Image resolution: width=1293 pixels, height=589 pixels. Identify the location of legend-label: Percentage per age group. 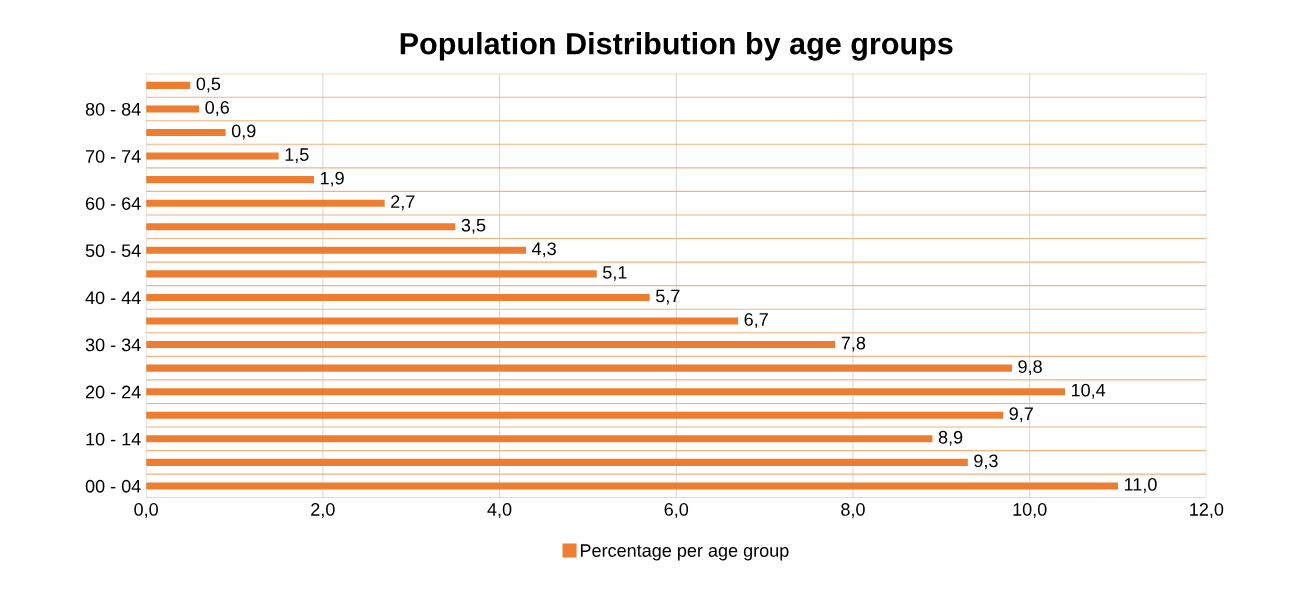
(684, 552).